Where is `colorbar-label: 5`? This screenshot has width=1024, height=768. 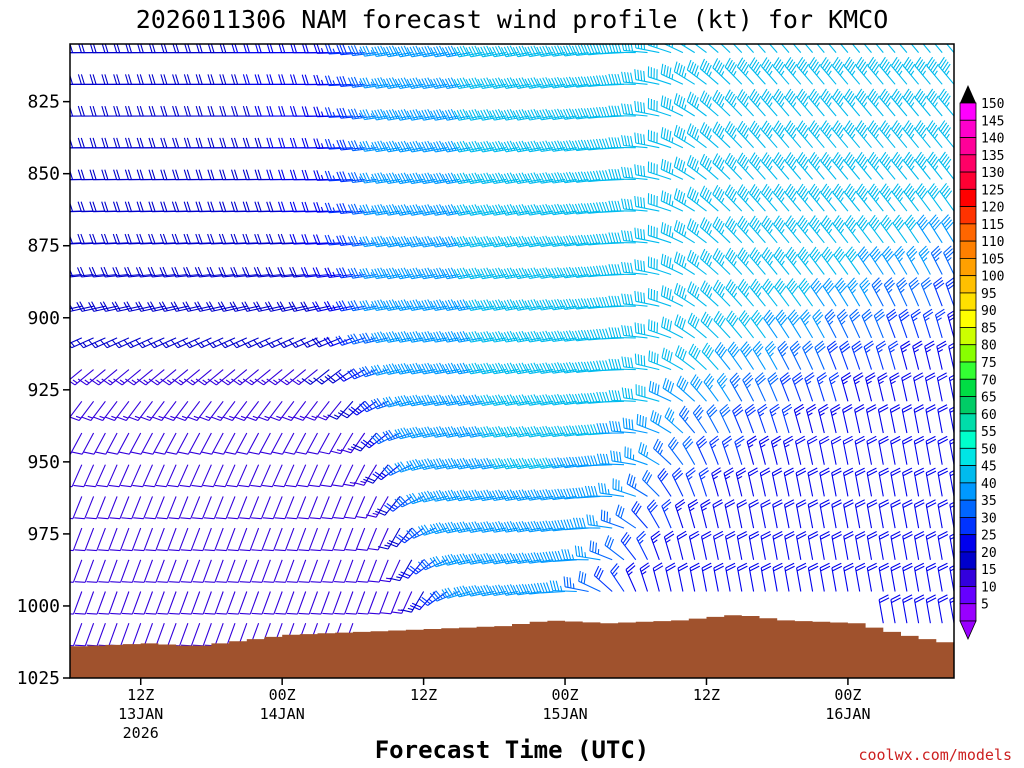
colorbar-label: 5 is located at coordinates (985, 605).